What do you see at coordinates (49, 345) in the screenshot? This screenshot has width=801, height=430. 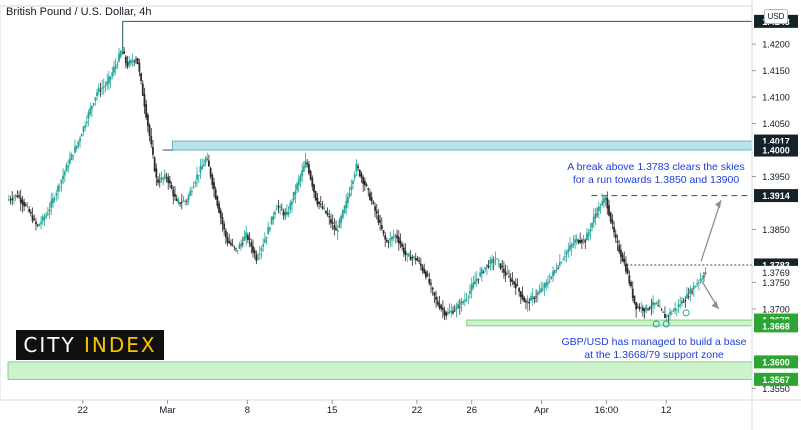 I see `logo-word-city: CITY` at bounding box center [49, 345].